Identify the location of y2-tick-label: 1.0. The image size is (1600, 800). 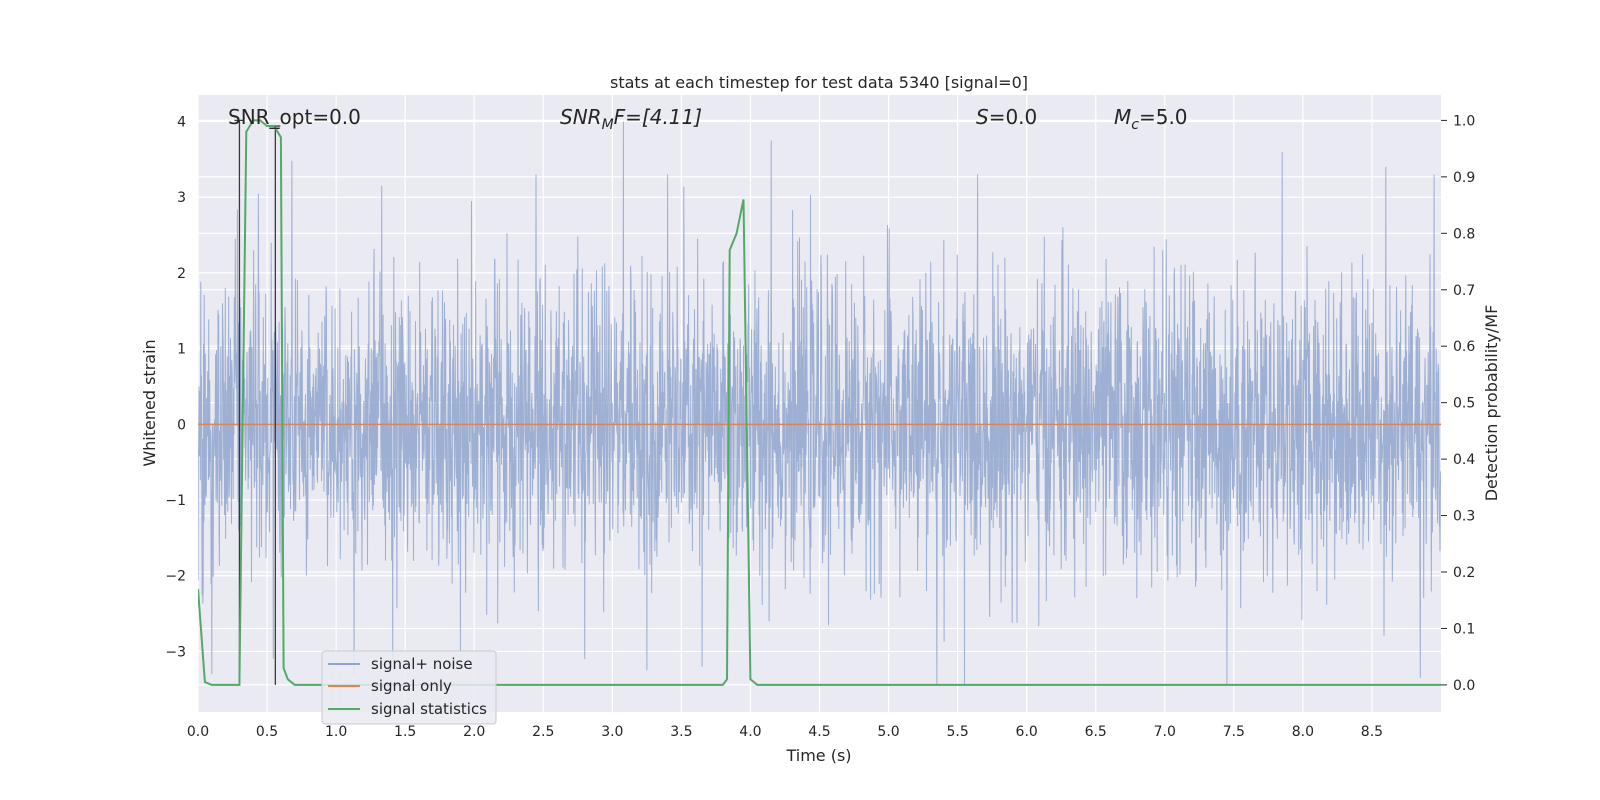
(1464, 121).